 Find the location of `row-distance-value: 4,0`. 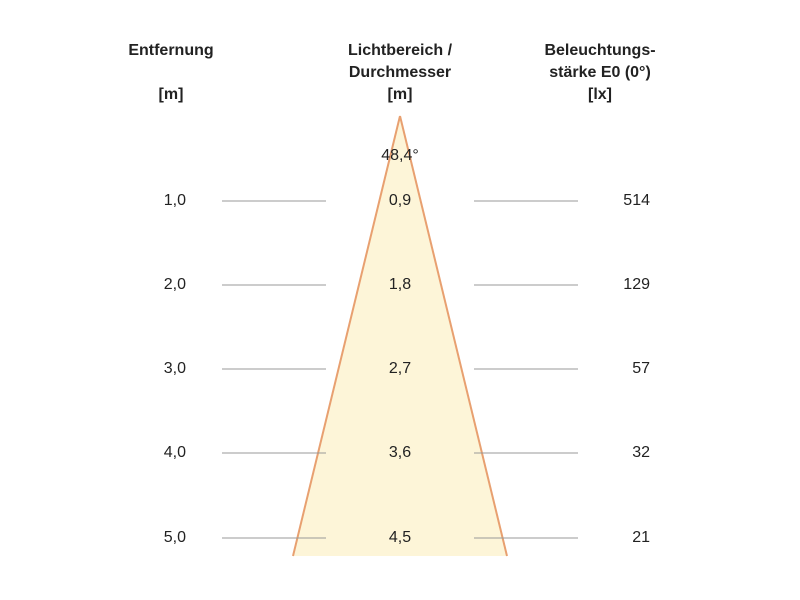

row-distance-value: 4,0 is located at coordinates (174, 452).